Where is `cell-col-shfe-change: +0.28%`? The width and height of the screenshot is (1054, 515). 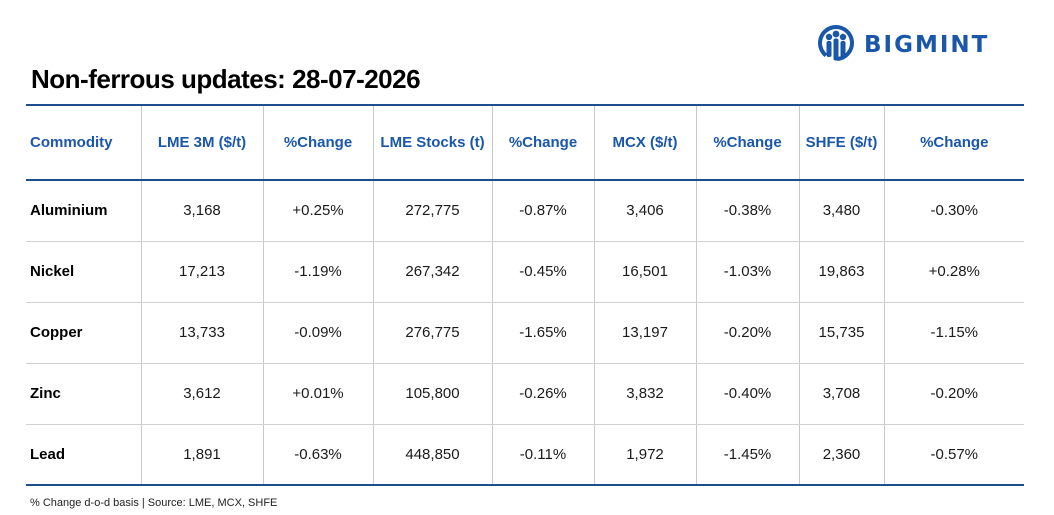 cell-col-shfe-change: +0.28% is located at coordinates (954, 272).